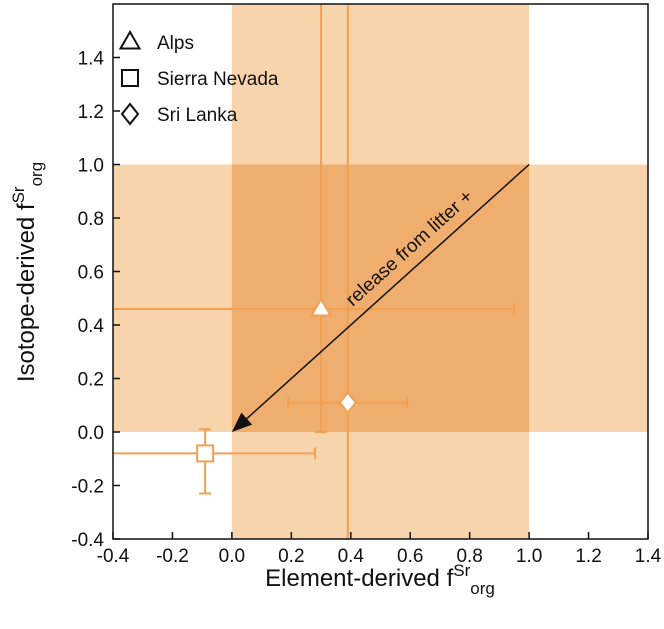 The height and width of the screenshot is (629, 664). I want to click on y-axis-title: Isotope-derived fSrorg, so click(27, 272).